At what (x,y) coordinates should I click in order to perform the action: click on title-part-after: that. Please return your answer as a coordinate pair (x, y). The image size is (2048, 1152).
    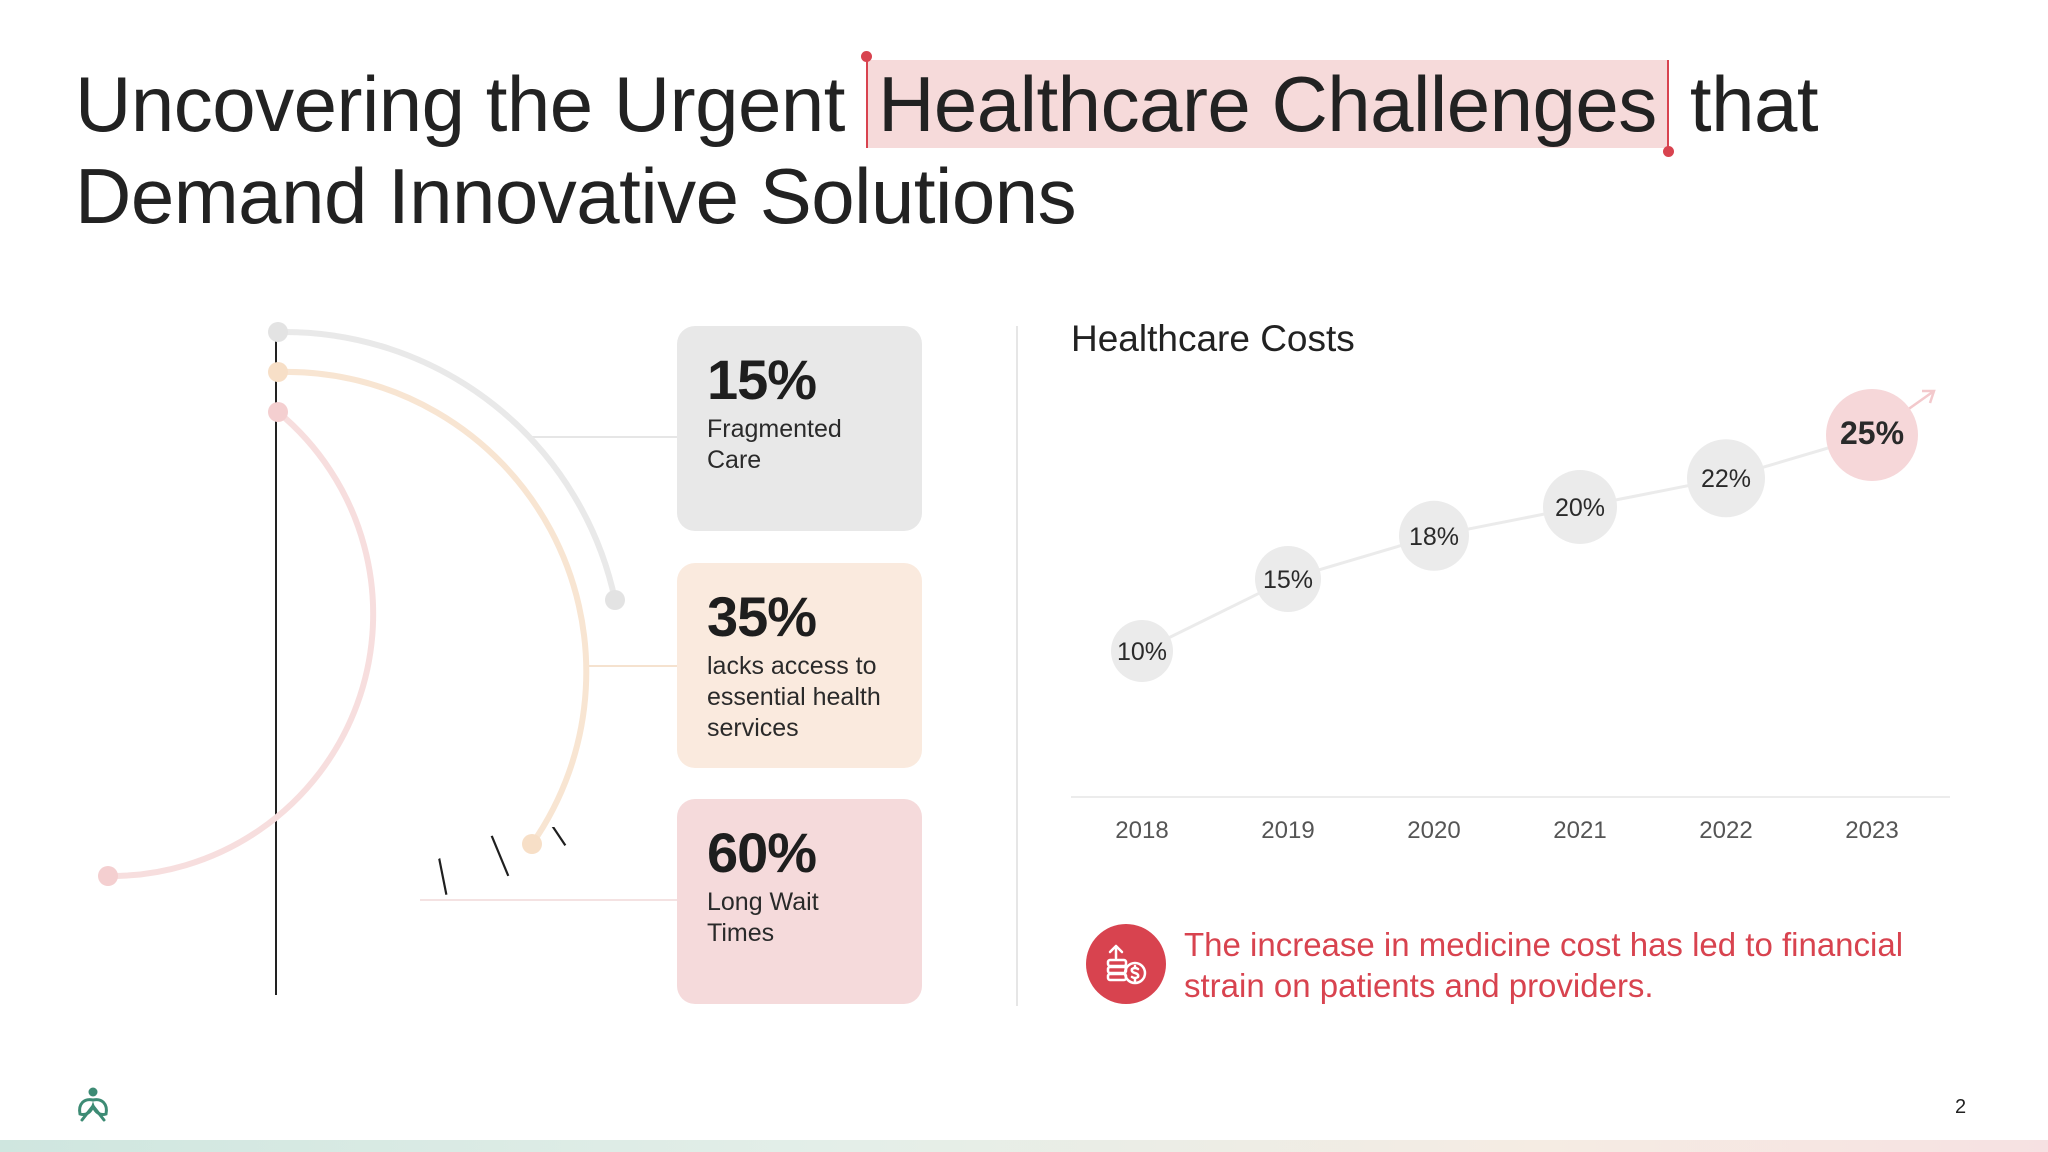
    Looking at the image, I should click on (1754, 104).